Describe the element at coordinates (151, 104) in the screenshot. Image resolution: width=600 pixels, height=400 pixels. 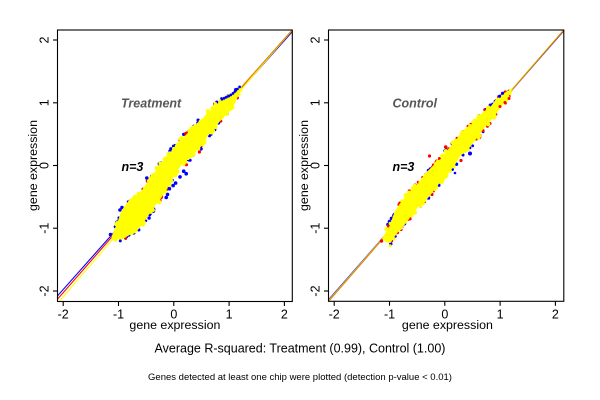
I see `svg-text: Treatment` at that location.